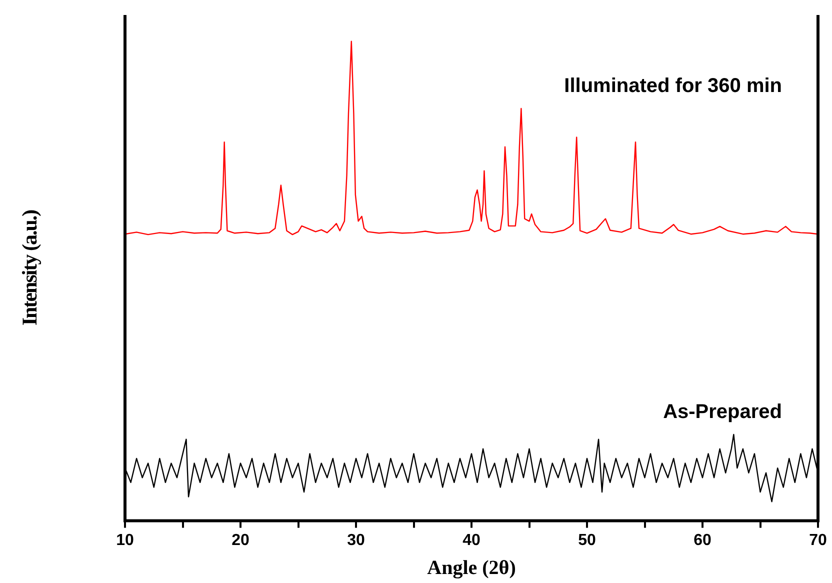  Describe the element at coordinates (471, 540) in the screenshot. I see `x-tick-label: 40` at that location.